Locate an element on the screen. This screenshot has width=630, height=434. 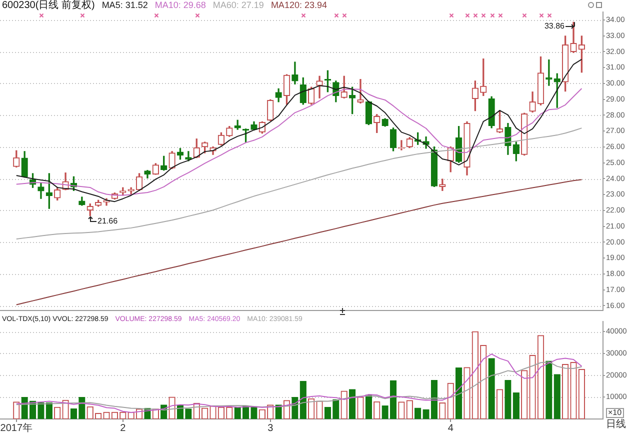
text: MA120: 23.94 is located at coordinates (298, 5).